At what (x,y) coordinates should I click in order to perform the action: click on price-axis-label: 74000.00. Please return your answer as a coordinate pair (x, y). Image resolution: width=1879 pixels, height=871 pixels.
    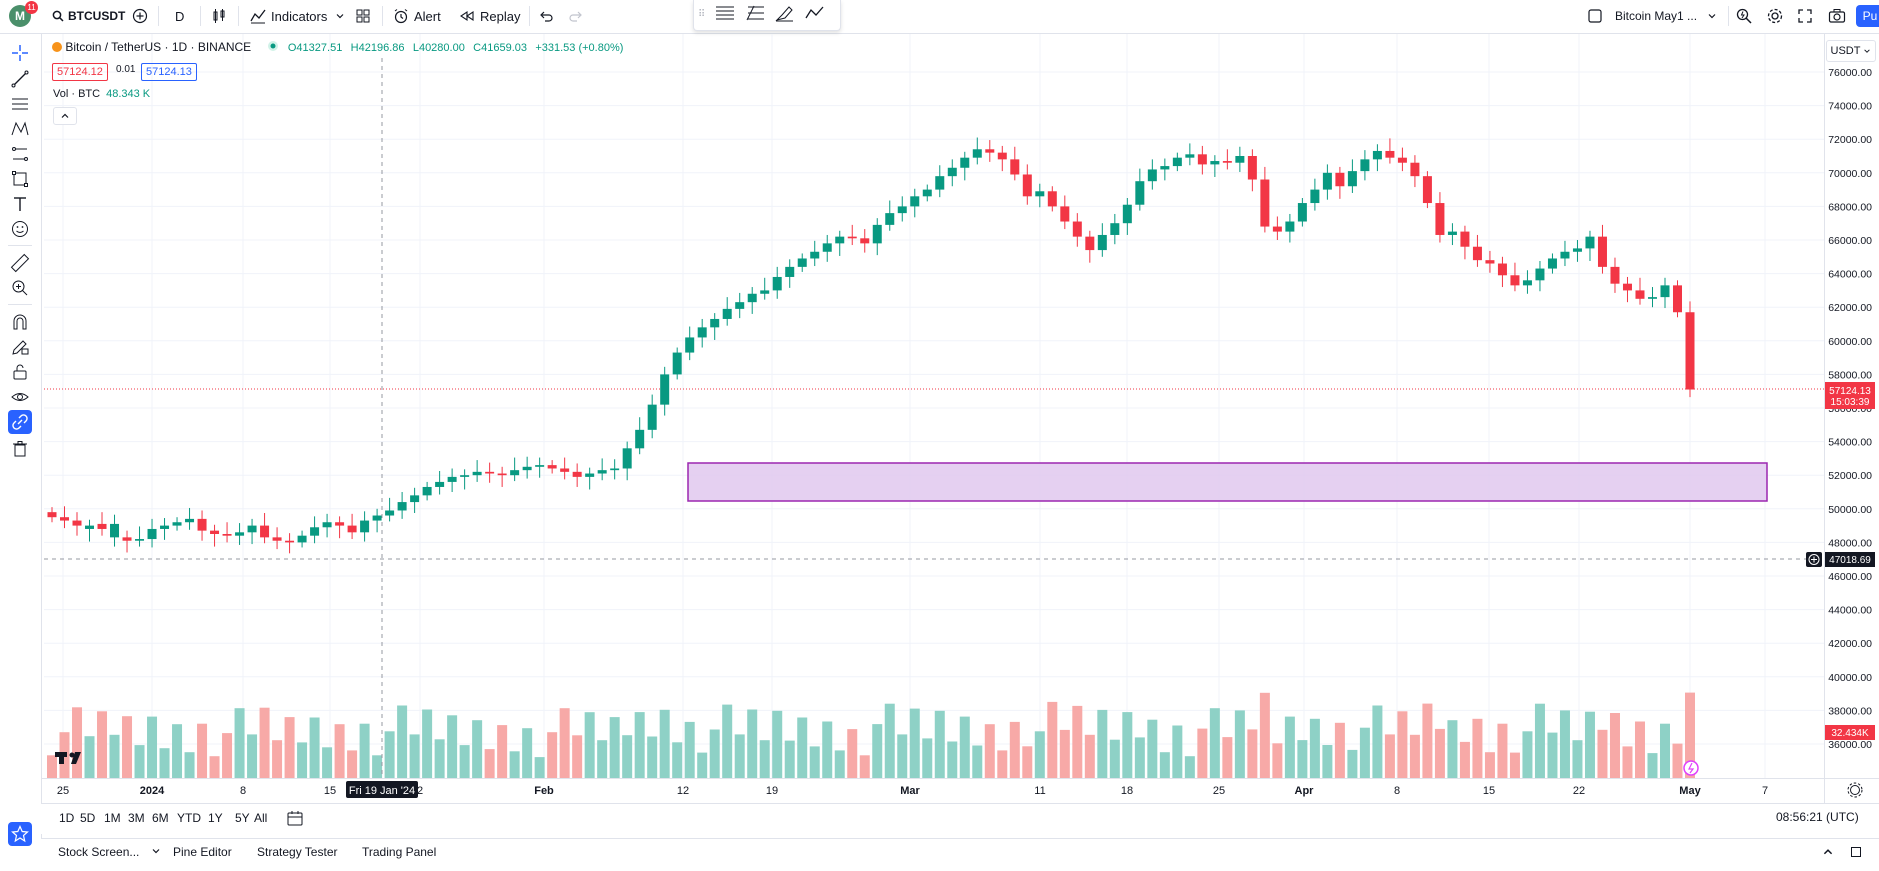
    Looking at the image, I should click on (1850, 107).